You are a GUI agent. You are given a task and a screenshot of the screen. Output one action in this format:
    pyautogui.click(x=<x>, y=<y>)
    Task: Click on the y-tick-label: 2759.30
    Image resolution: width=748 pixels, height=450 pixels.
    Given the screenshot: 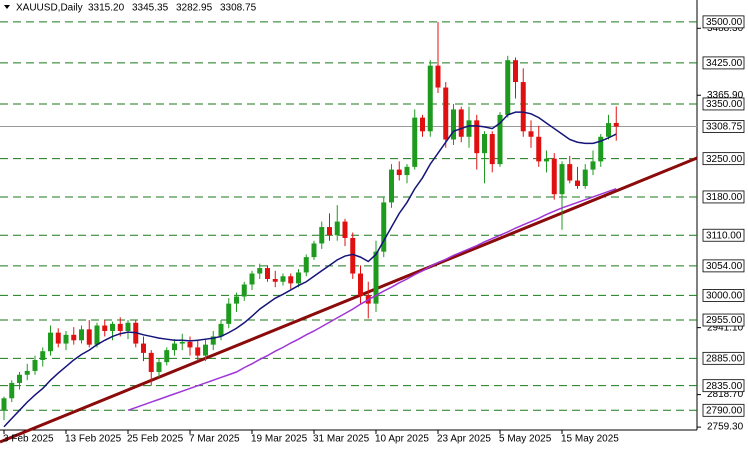 What is the action you would take?
    pyautogui.click(x=725, y=427)
    